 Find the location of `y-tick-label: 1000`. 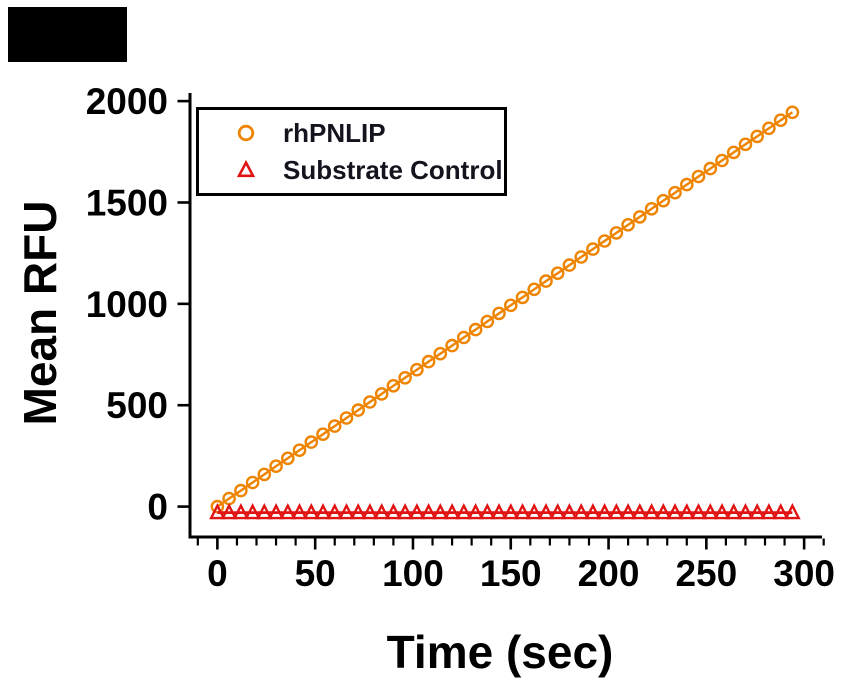

y-tick-label: 1000 is located at coordinates (127, 304).